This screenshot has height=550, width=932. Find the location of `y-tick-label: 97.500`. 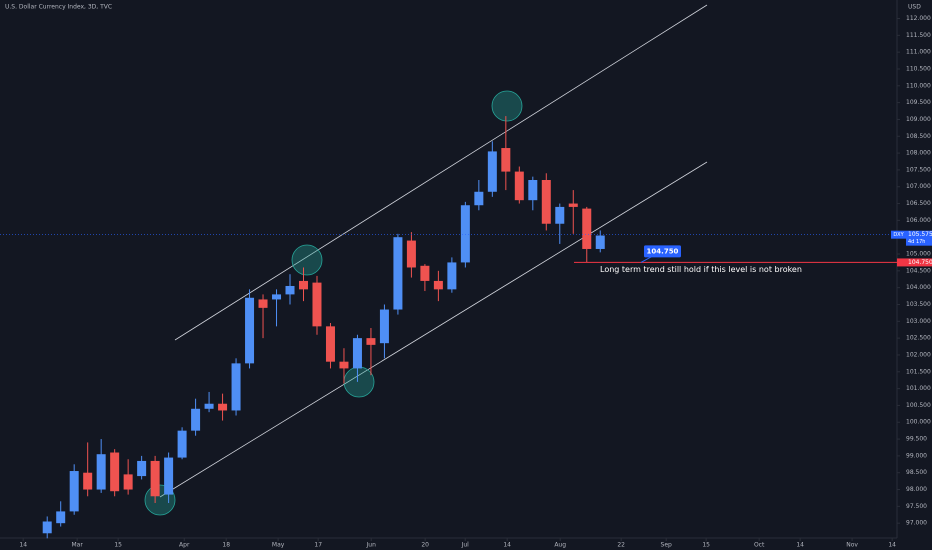

y-tick-label: 97.500 is located at coordinates (916, 506).